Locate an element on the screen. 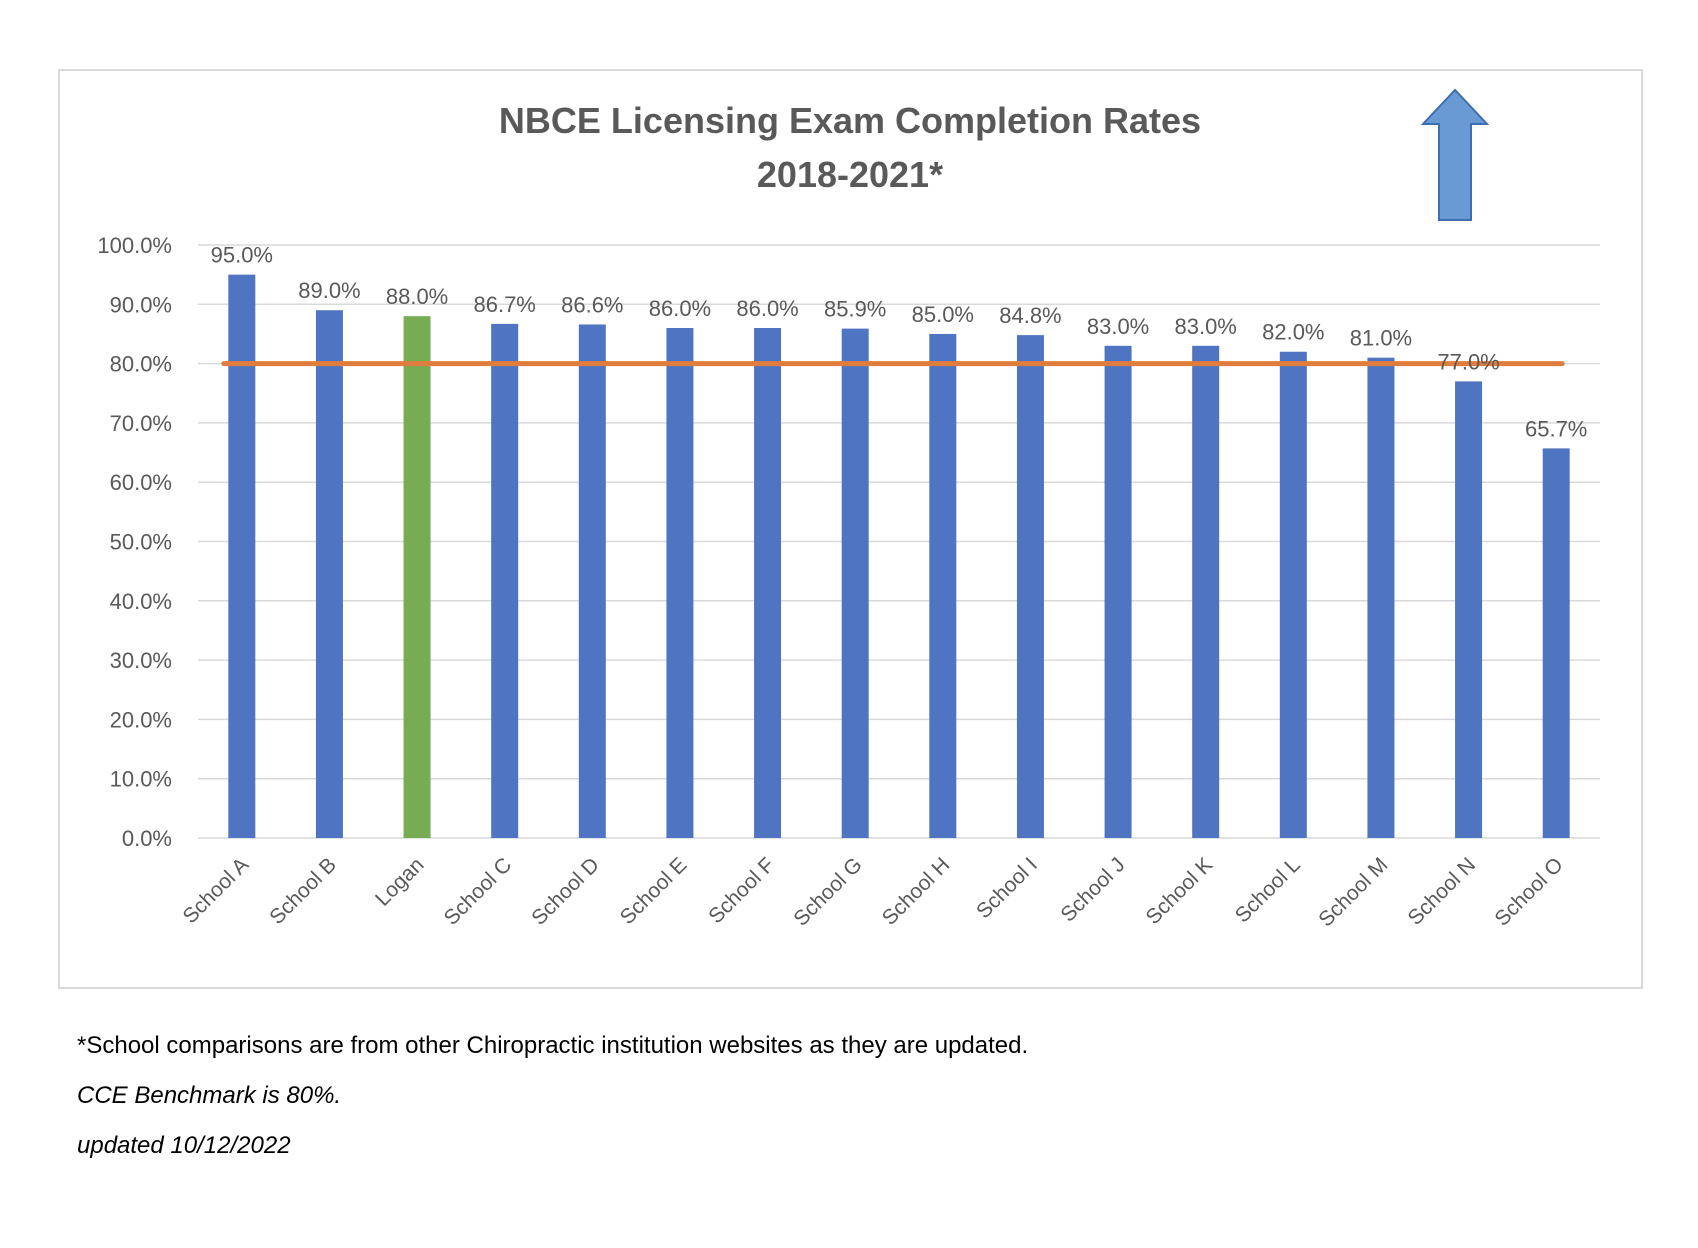  y-tick-label: 20.0% is located at coordinates (141, 719).